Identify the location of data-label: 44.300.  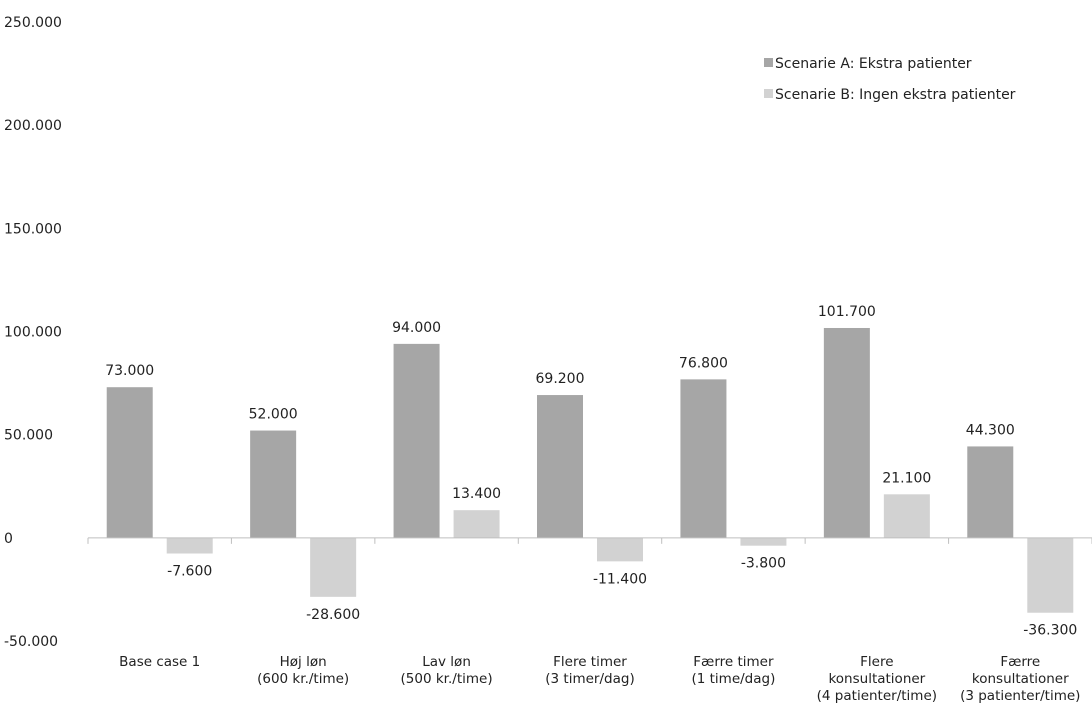
(990, 430).